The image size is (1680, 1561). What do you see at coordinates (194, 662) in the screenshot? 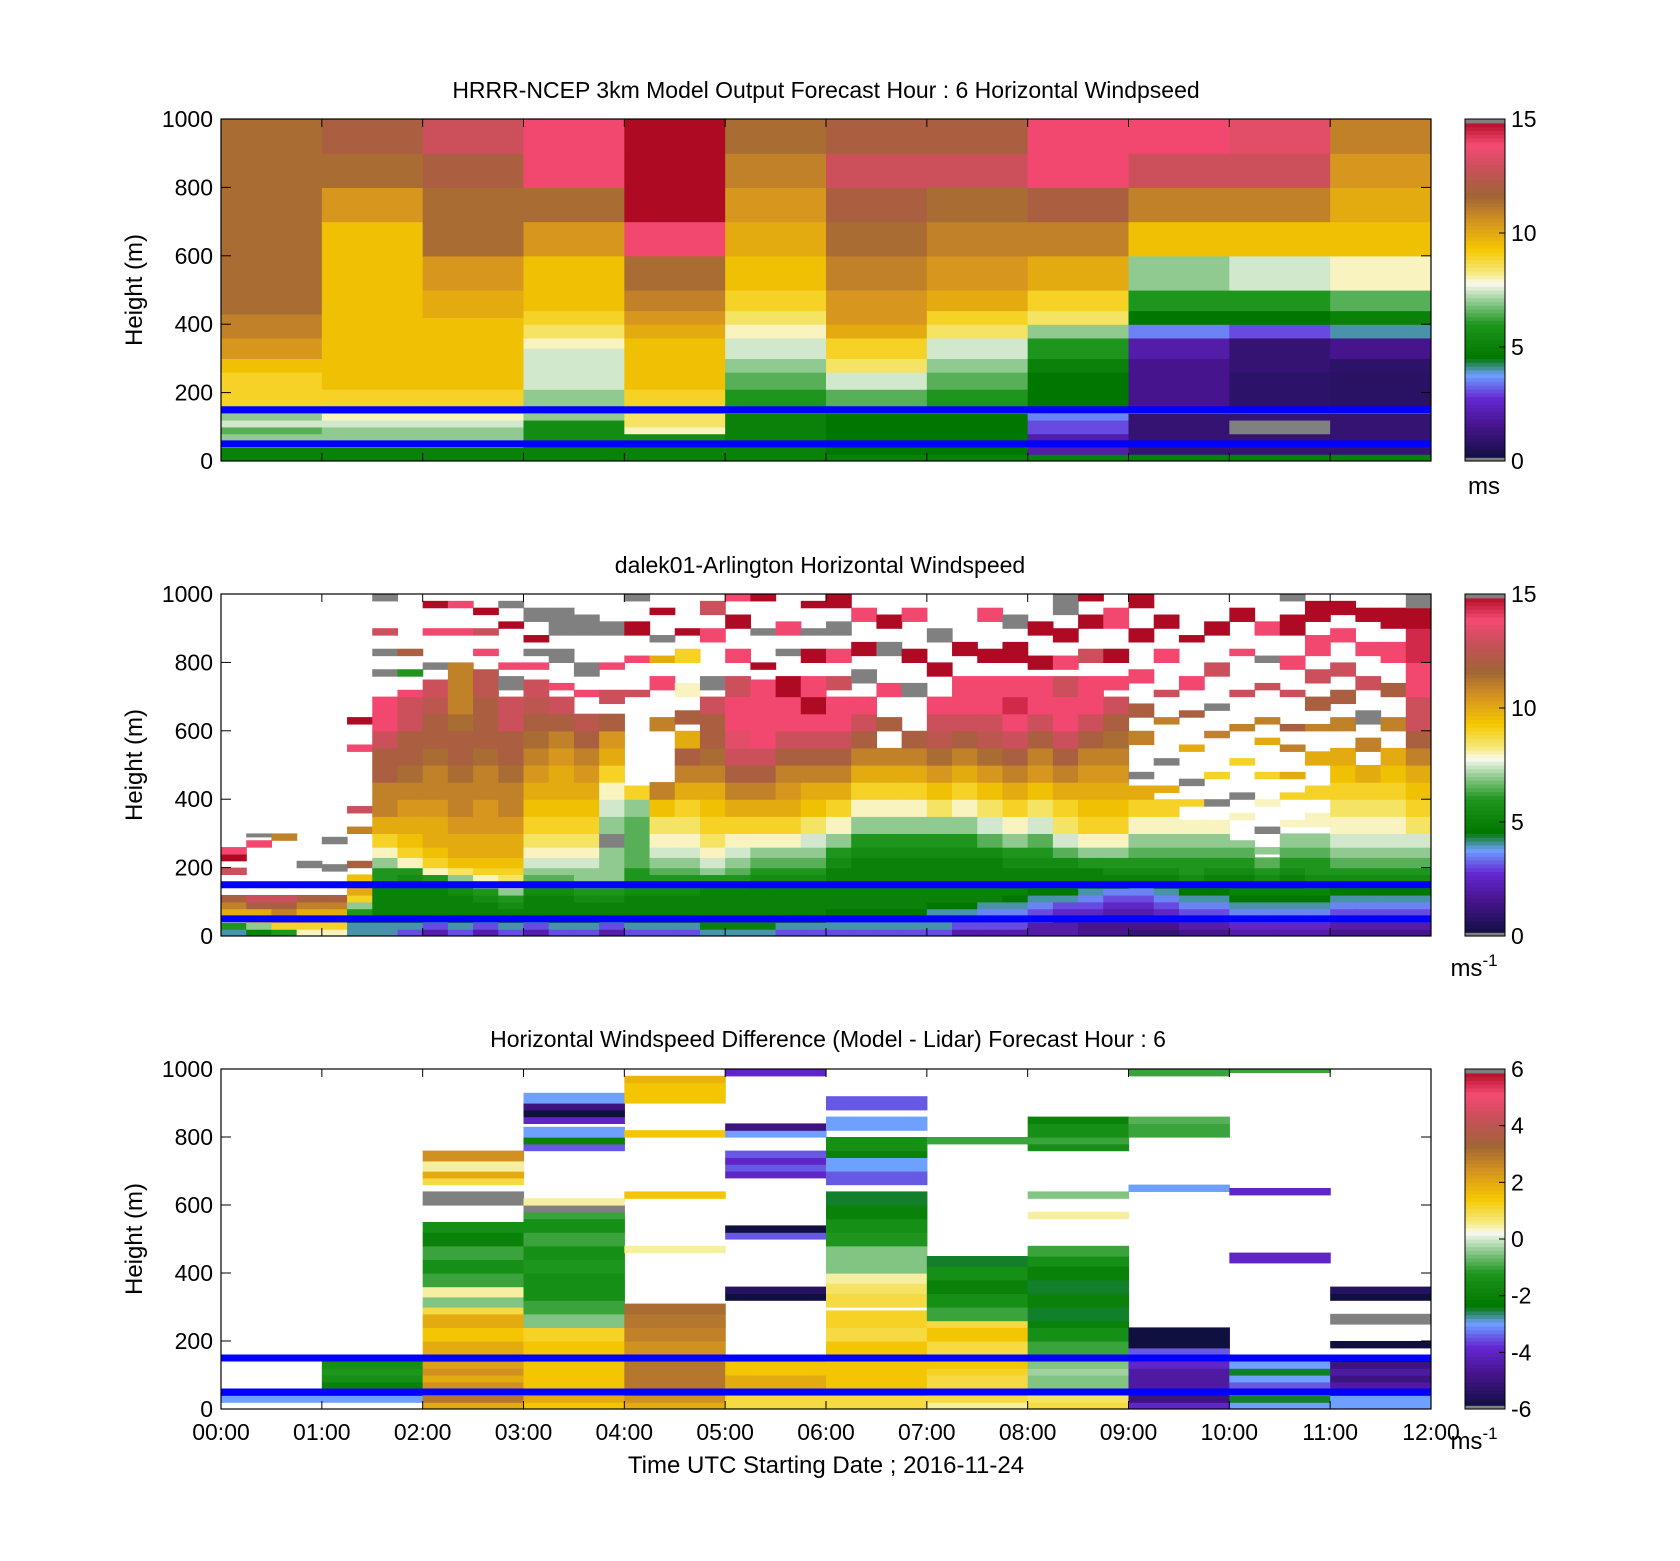
I see `y-tick-label: 800` at bounding box center [194, 662].